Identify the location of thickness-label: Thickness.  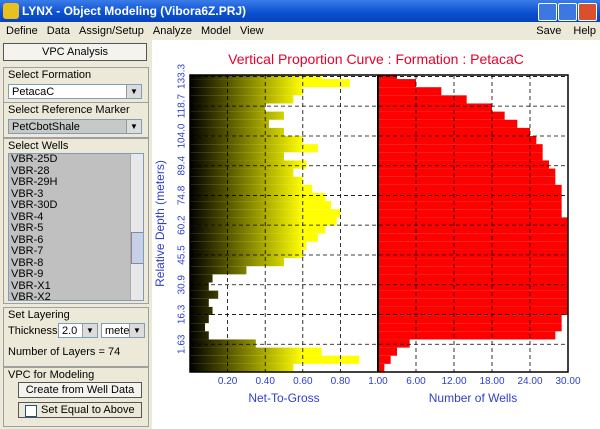
(33, 331).